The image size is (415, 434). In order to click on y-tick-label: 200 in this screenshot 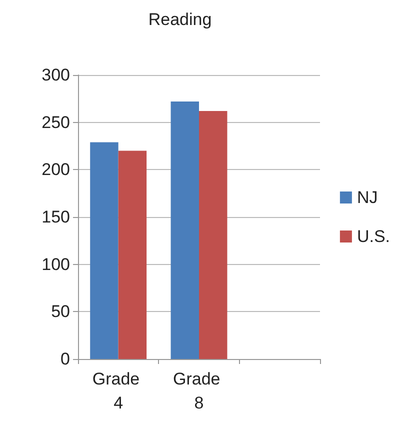, I will do `click(56, 170)`.